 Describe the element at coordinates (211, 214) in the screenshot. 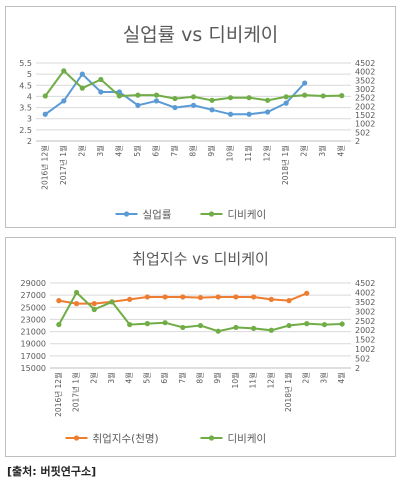

I see `chart1-legend-marker` at that location.